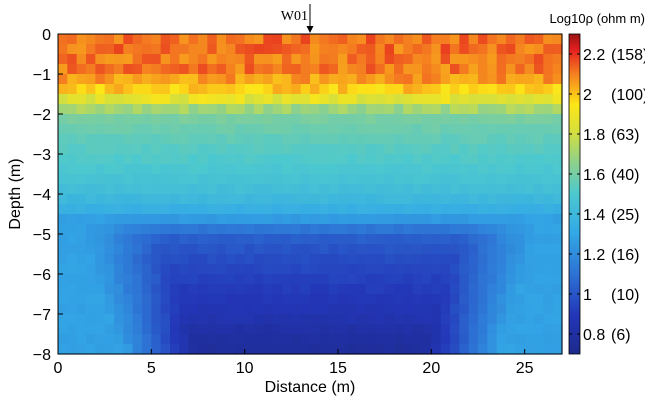 Image resolution: width=645 pixels, height=400 pixels. Describe the element at coordinates (310, 387) in the screenshot. I see `x-axis-label: Distance (m)` at that location.